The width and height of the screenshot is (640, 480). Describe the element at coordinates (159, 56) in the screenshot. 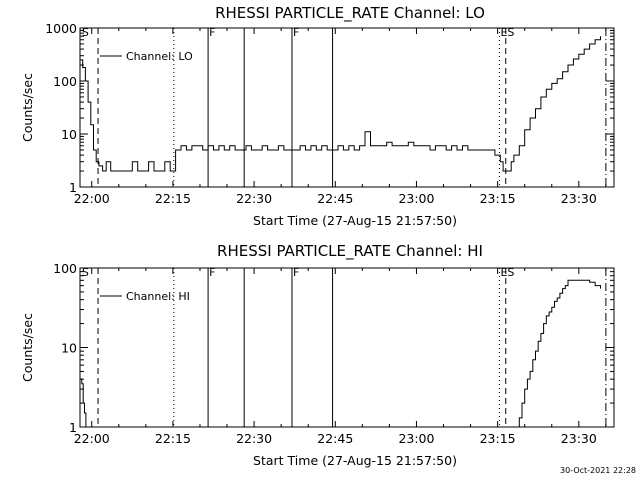

I see `legend-label: Channel: LO` at that location.